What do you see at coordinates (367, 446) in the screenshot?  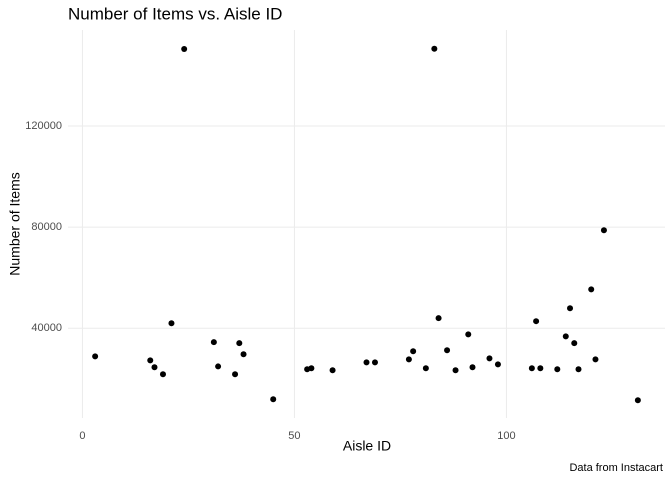 I see `x-axis-label: Aisle ID` at bounding box center [367, 446].